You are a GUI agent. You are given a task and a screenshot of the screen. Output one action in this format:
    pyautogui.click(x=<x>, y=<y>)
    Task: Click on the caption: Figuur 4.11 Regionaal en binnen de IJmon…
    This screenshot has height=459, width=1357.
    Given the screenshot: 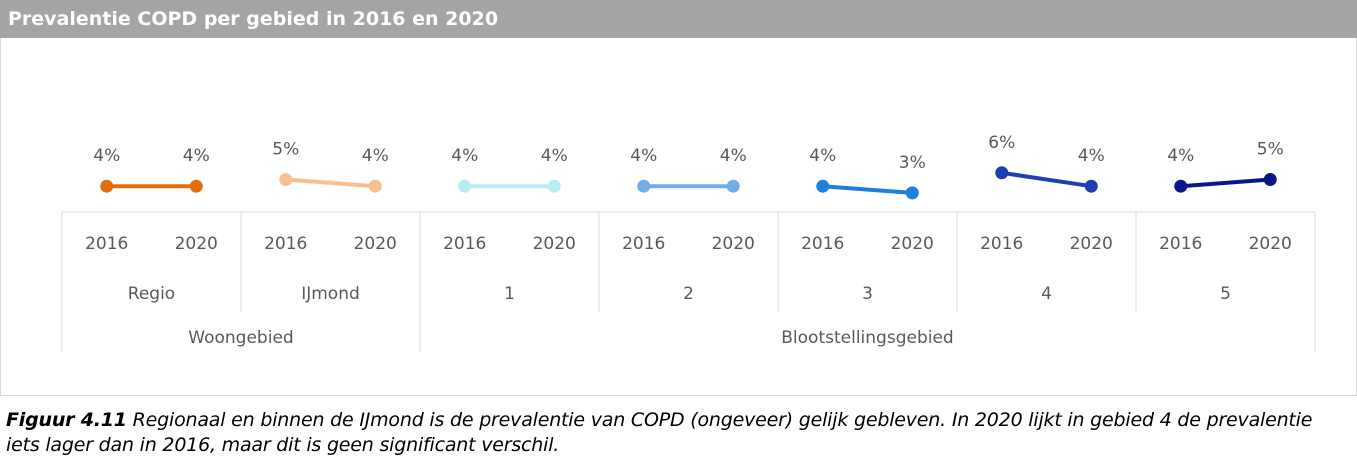 What is the action you would take?
    pyautogui.click(x=678, y=433)
    